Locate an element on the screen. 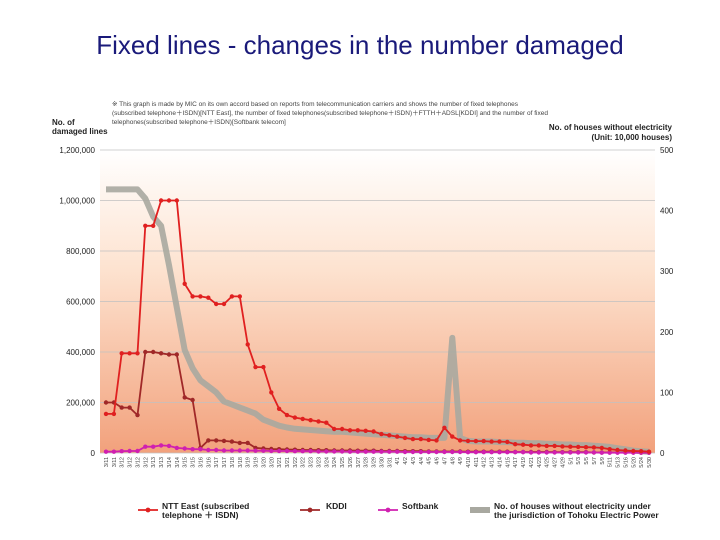  x-tick-label: 5/5 is located at coordinates (587, 461).